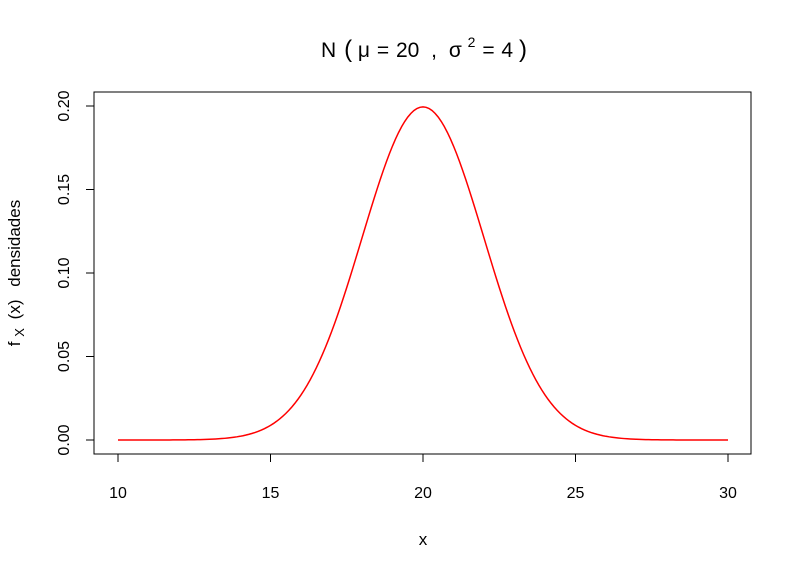 This screenshot has width=800, height=571. Describe the element at coordinates (348, 49) in the screenshot. I see `title-open-paren: (` at that location.